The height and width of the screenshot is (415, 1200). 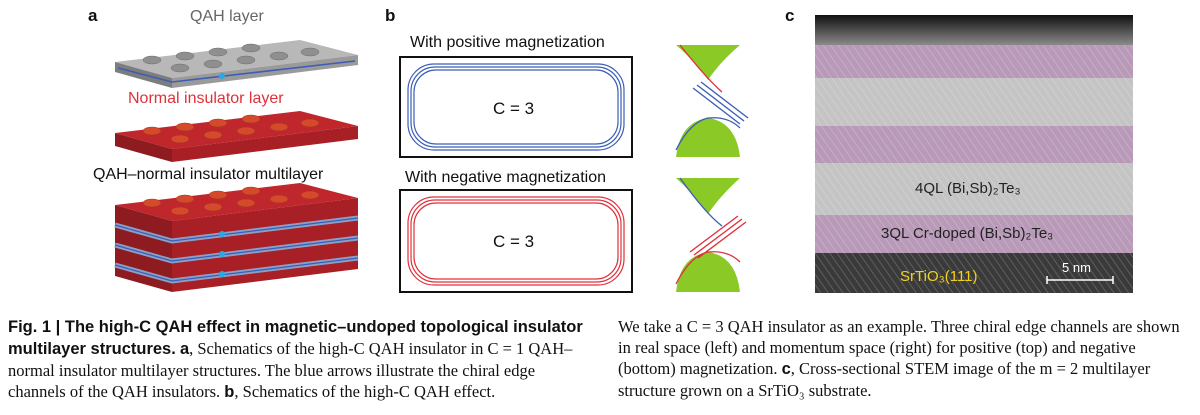 What do you see at coordinates (236, 64) in the screenshot?
I see `qah-layer-slab` at bounding box center [236, 64].